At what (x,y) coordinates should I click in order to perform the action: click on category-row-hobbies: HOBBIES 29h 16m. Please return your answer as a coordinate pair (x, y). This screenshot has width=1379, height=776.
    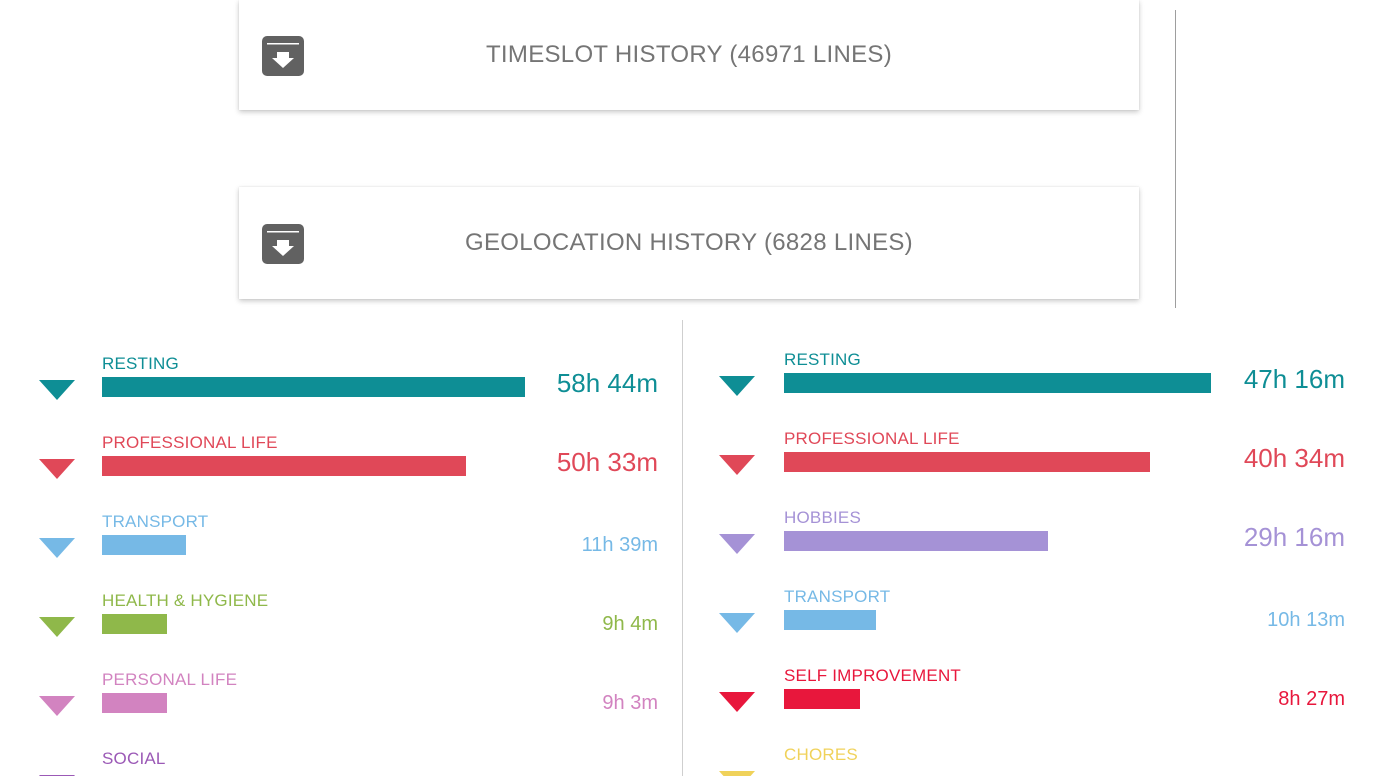
    Looking at the image, I should click on (1031, 526).